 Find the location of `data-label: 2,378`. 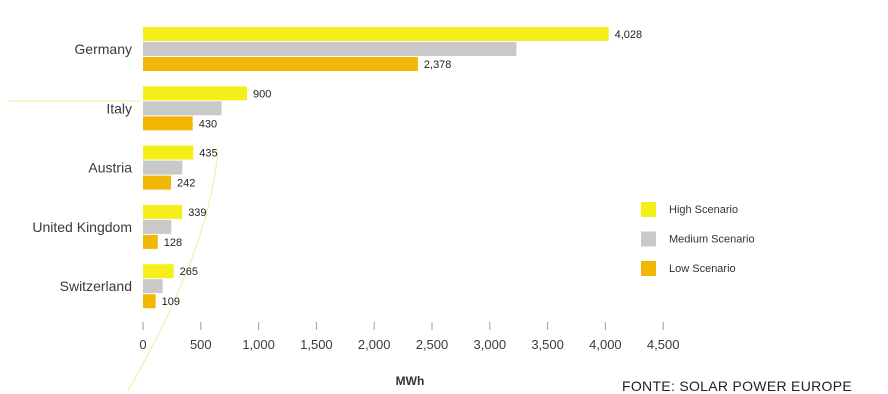

data-label: 2,378 is located at coordinates (438, 65).